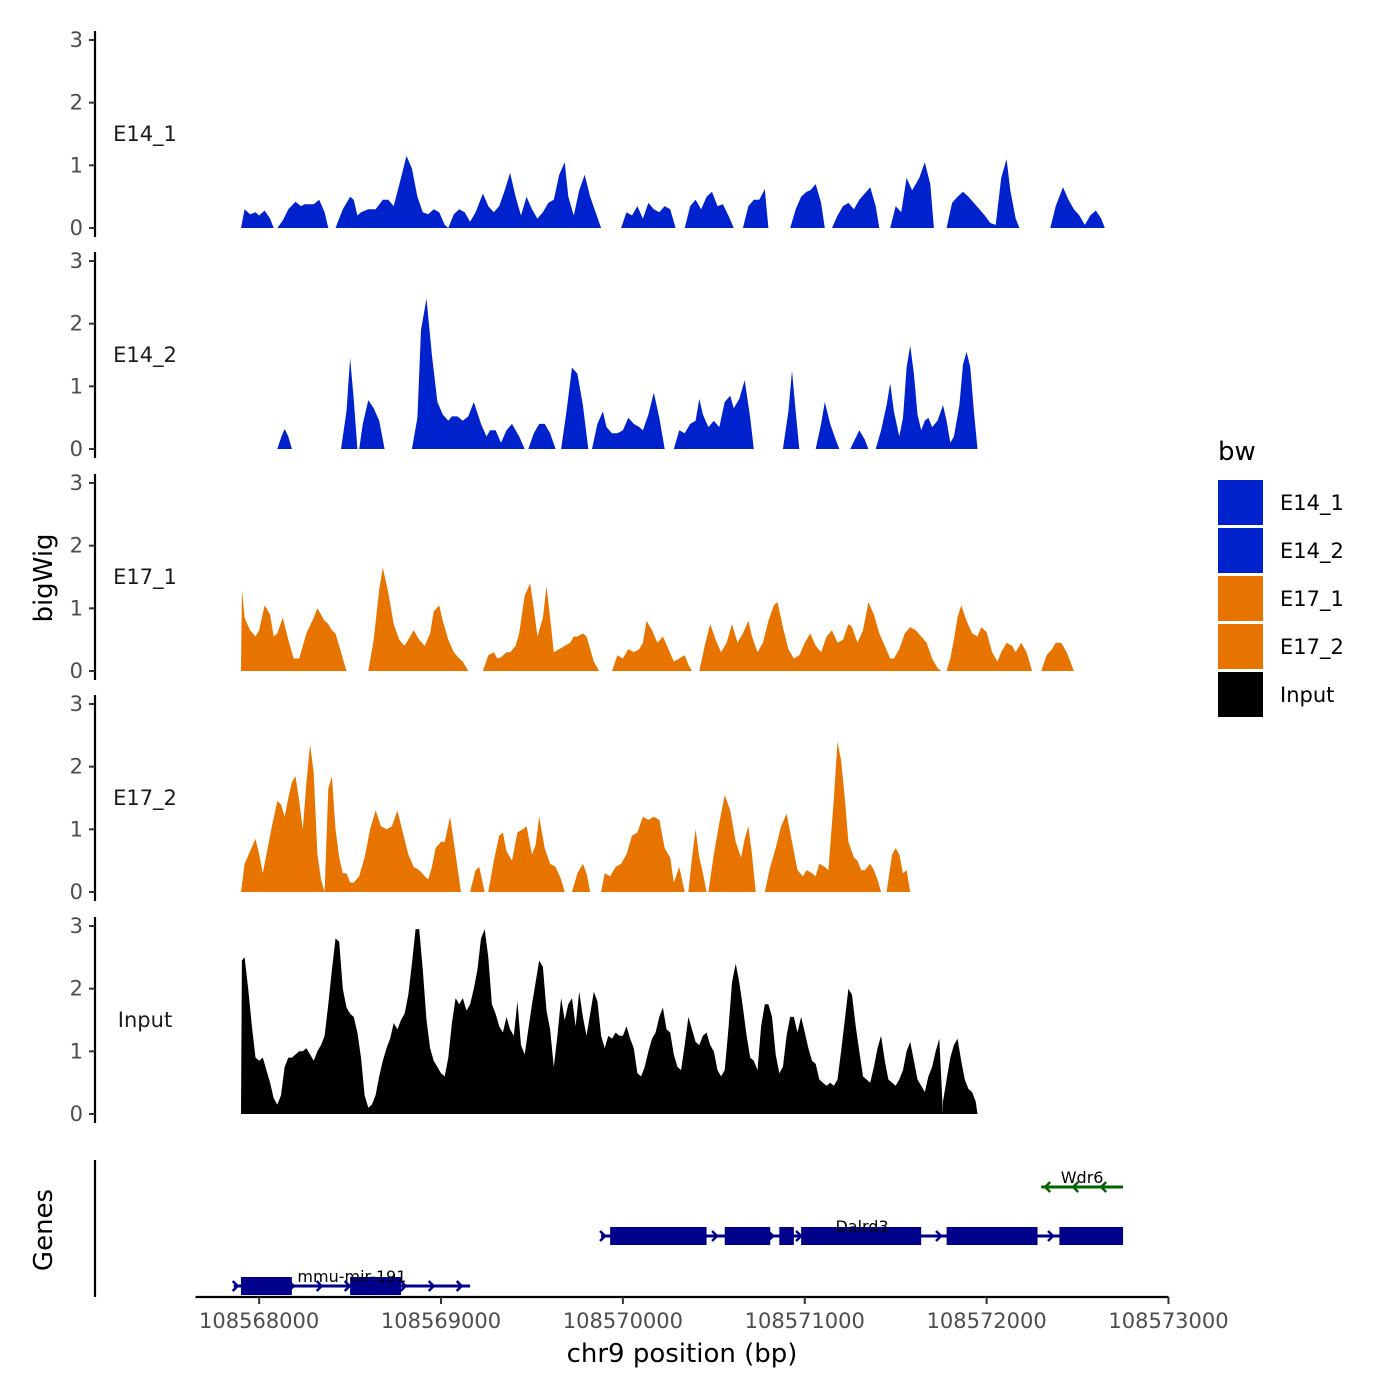  What do you see at coordinates (1312, 599) in the screenshot?
I see `legend-label-e17-1: E17_1` at bounding box center [1312, 599].